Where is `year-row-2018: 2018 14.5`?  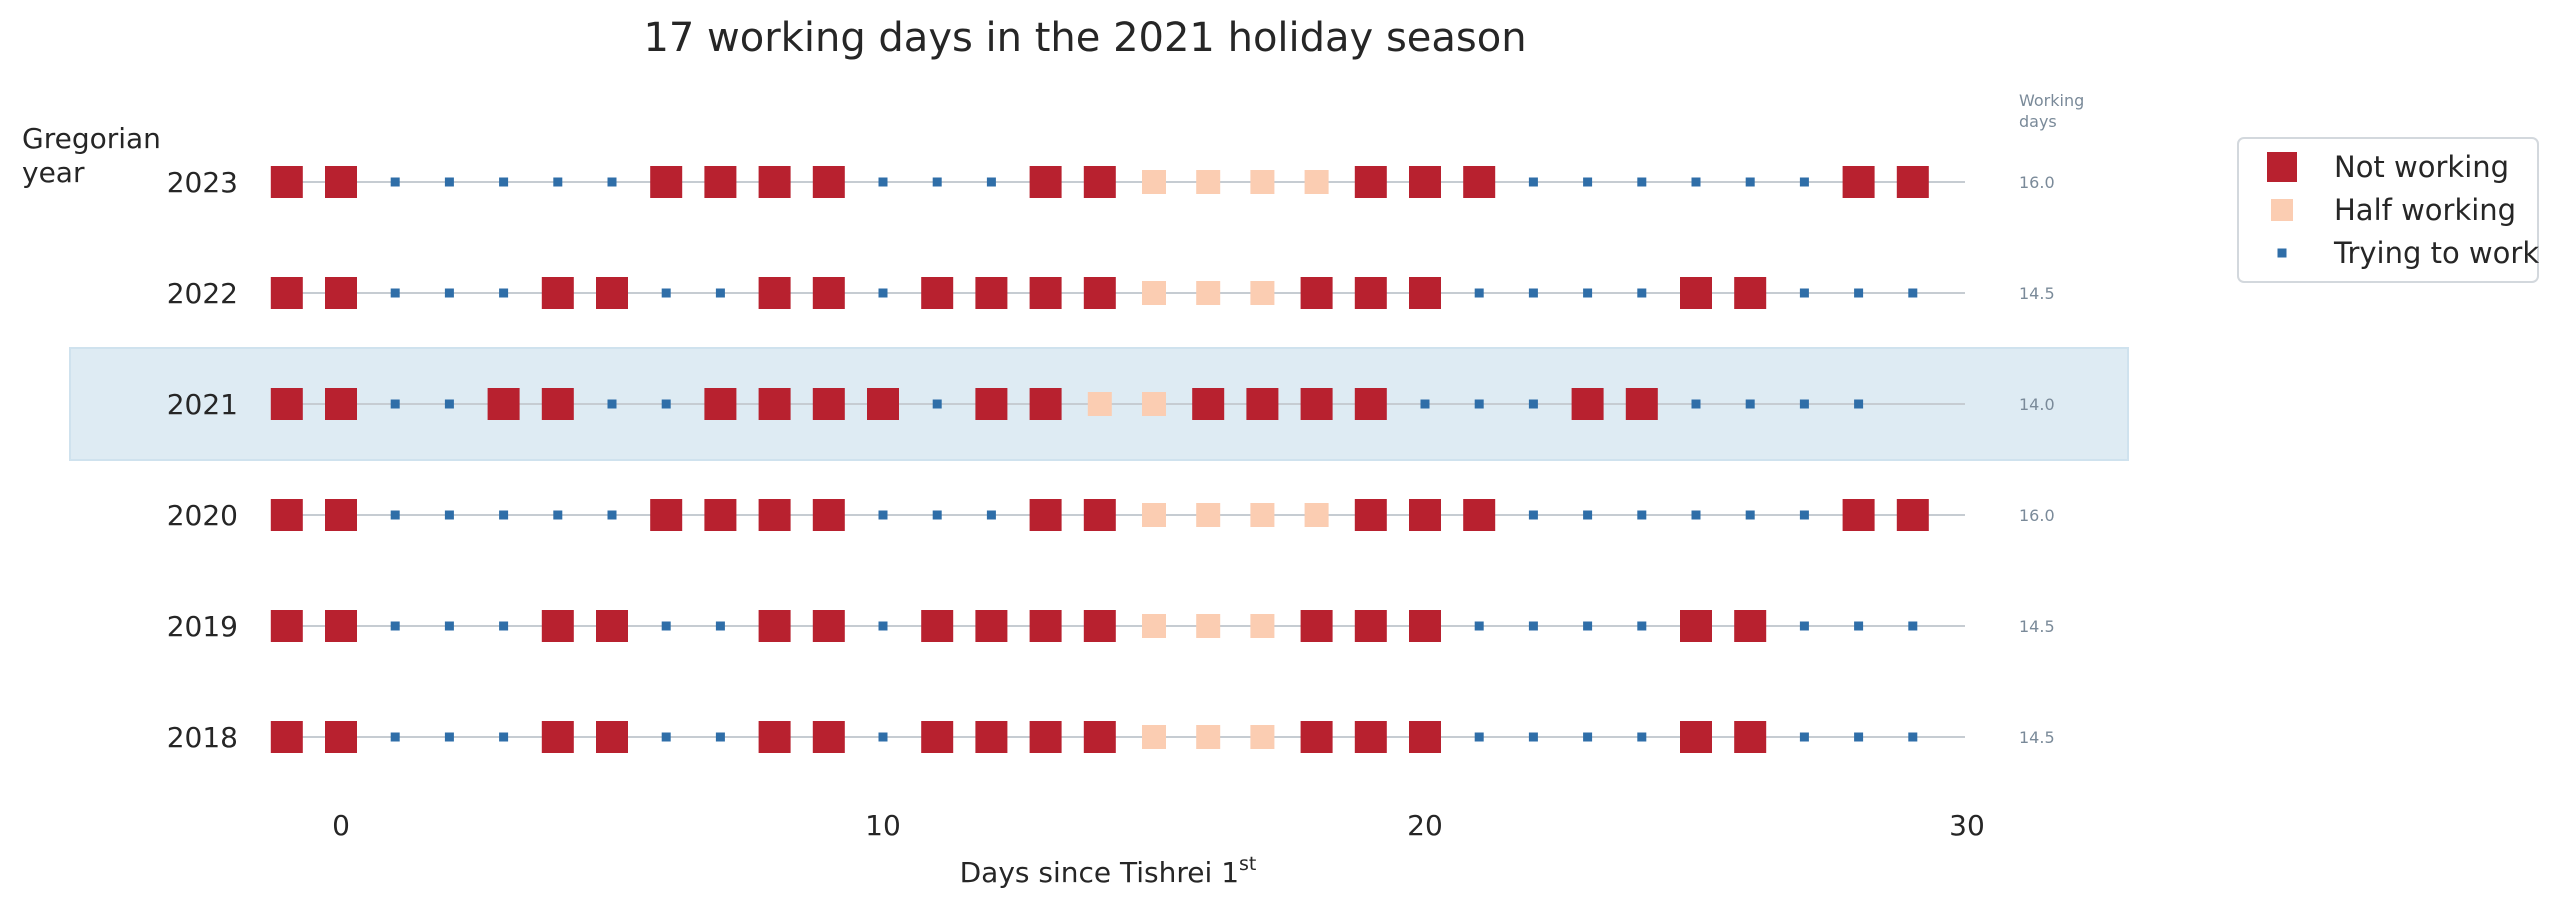
year-row-2018: 2018 14.5 is located at coordinates (1111, 737).